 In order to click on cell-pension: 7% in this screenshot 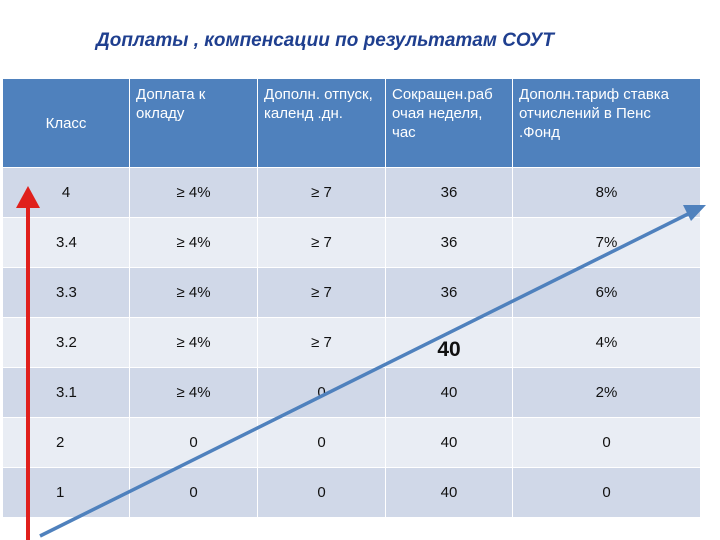, I will do `click(606, 242)`.